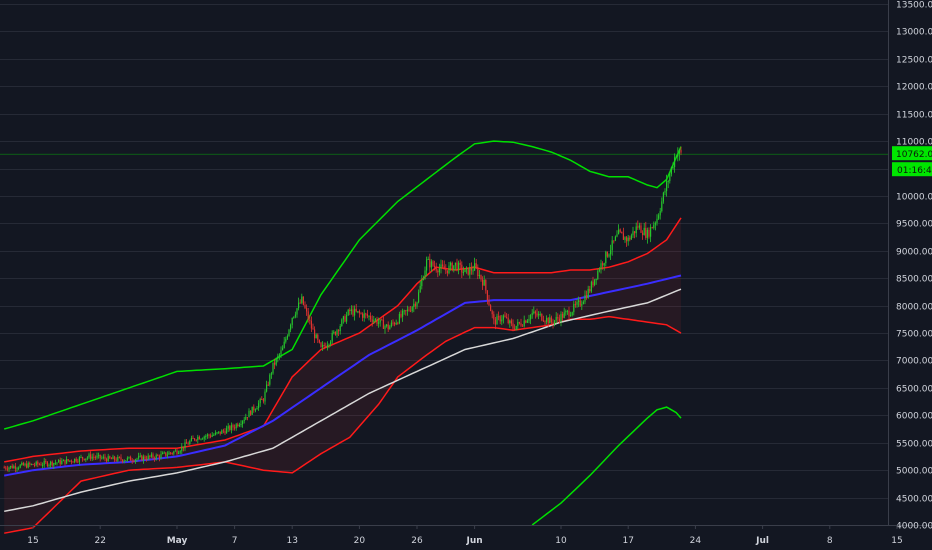 The width and height of the screenshot is (932, 550). Describe the element at coordinates (235, 541) in the screenshot. I see `x-tick-label: 7` at that location.